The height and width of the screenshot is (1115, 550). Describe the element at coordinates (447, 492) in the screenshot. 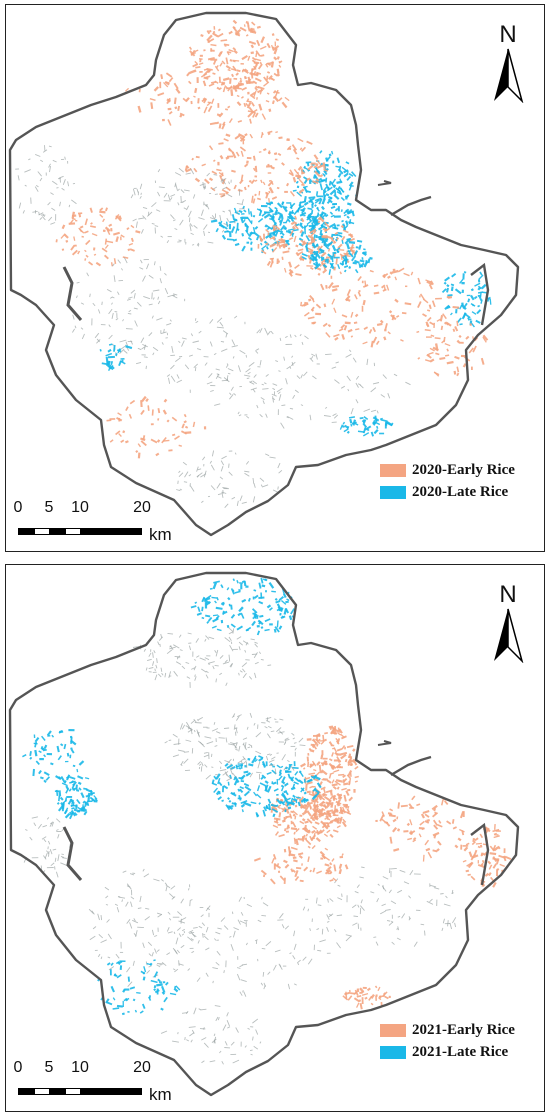

I see `legend-item-late: 2020-Late Rice` at that location.